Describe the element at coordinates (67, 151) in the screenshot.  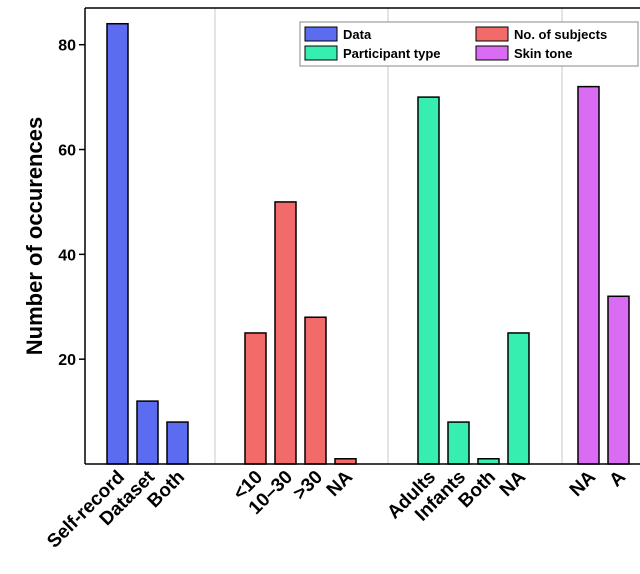
I see `y-tick-label-60: 60` at that location.